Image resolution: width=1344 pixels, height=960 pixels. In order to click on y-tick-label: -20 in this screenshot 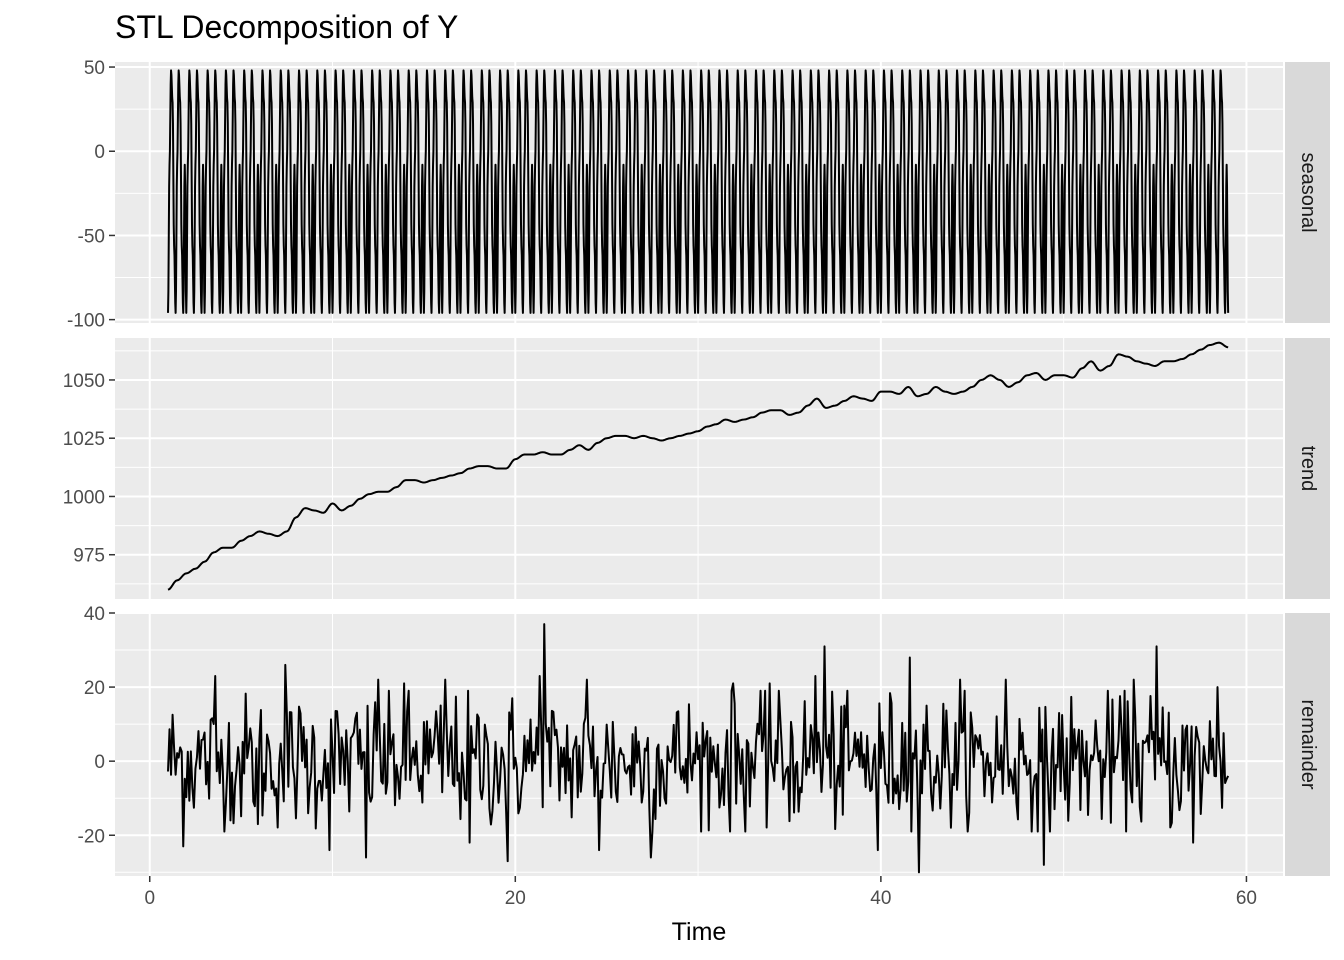, I will do `click(91, 836)`.